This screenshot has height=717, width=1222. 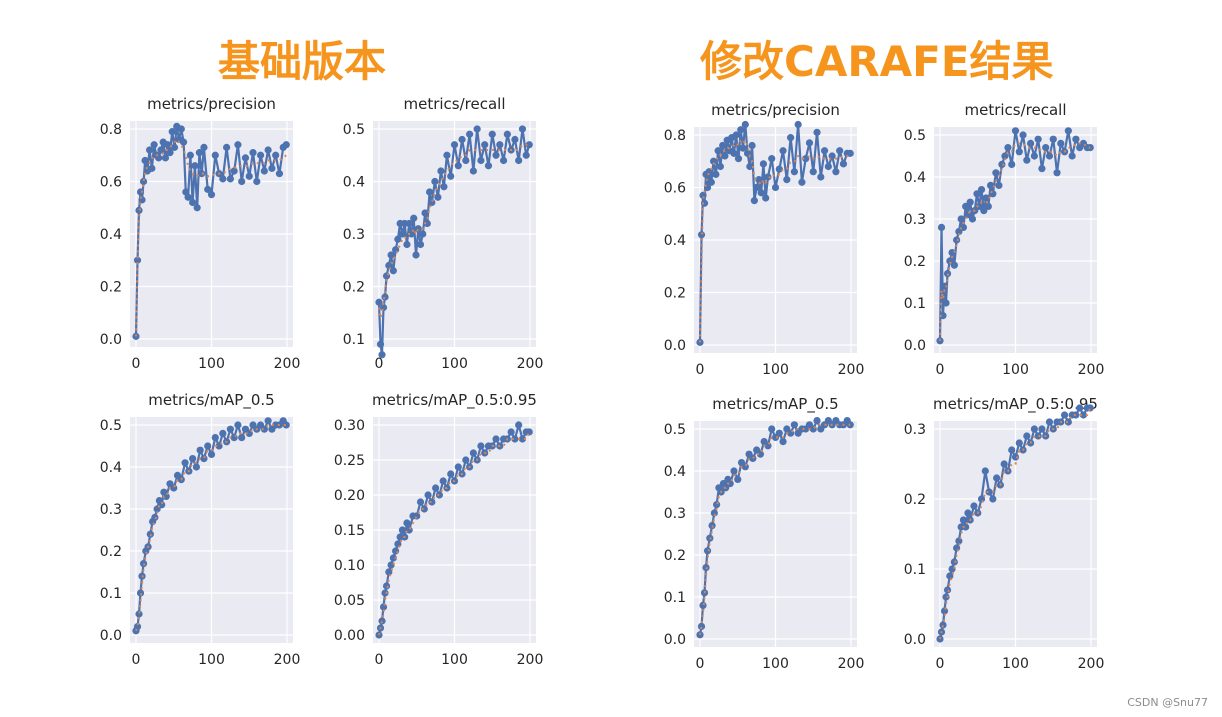 What do you see at coordinates (200, 529) in the screenshot?
I see `chart-panel: 0.0 0.1 0.2 0.3 0.4 0.5 0 100 200 metrics/mAP_0.5` at bounding box center [200, 529].